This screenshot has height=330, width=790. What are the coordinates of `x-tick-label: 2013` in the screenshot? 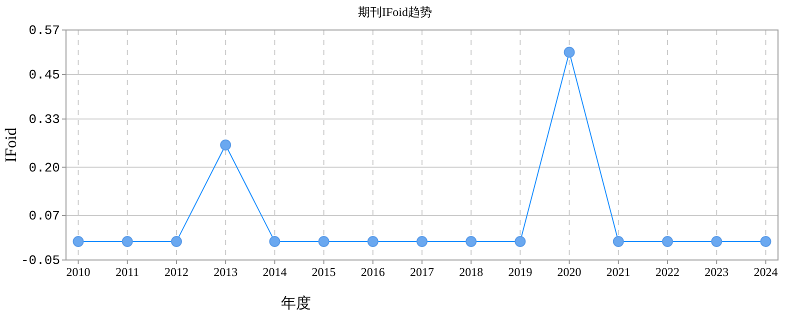 It's located at (226, 272).